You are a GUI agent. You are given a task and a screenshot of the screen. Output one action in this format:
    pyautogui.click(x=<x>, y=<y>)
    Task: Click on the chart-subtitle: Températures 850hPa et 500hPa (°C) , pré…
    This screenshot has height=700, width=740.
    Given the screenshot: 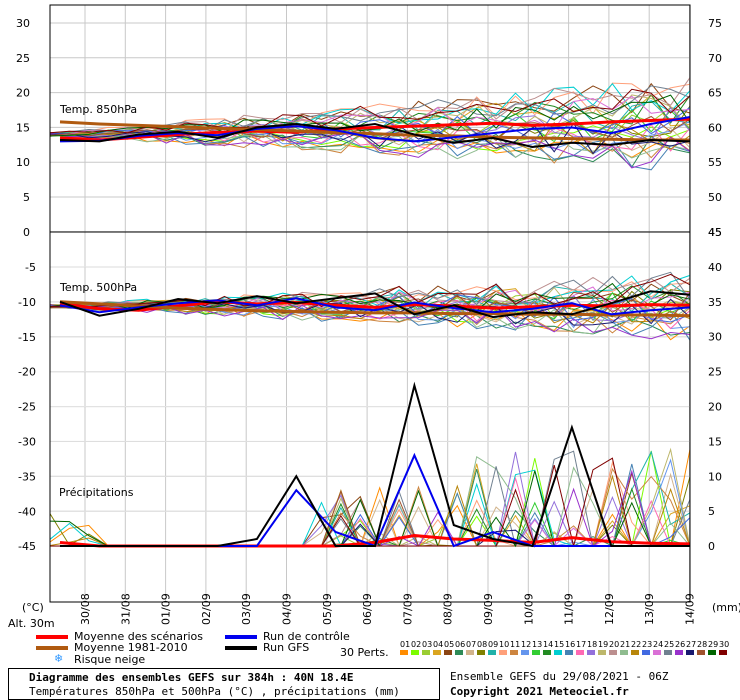 What is the action you would take?
    pyautogui.click(x=214, y=691)
    